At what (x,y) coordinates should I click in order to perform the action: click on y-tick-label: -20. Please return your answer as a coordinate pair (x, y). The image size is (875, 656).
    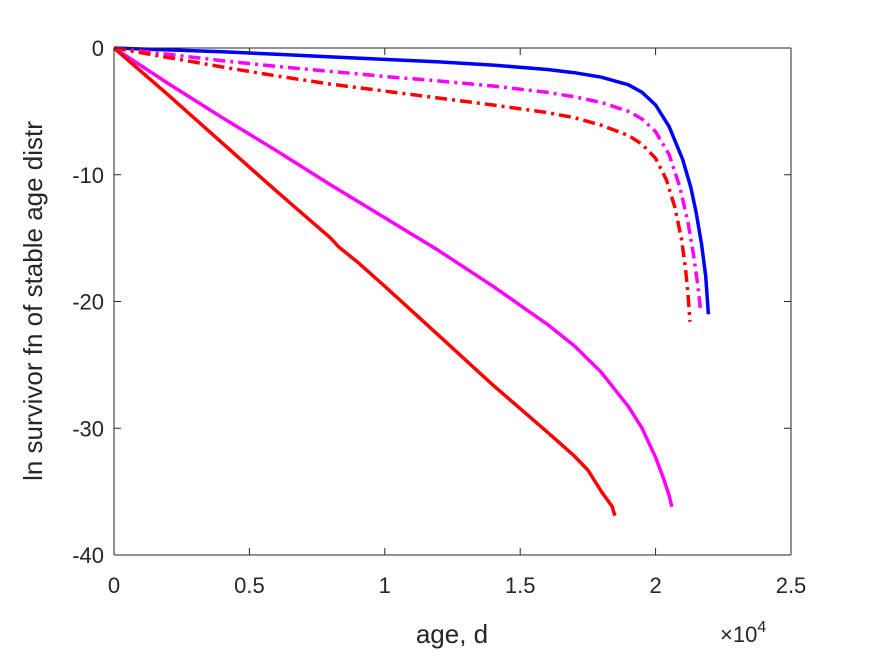
    Looking at the image, I should click on (88, 302).